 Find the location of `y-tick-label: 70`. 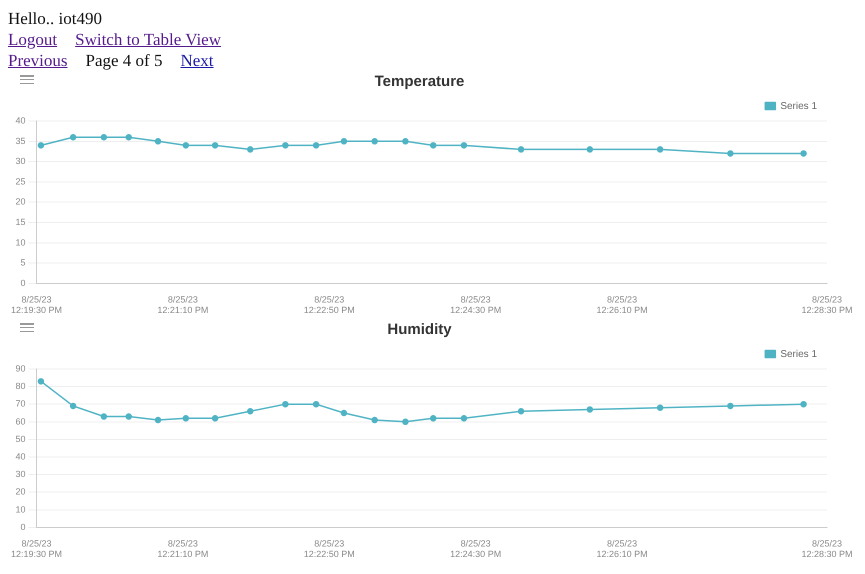

y-tick-label: 70 is located at coordinates (21, 403).